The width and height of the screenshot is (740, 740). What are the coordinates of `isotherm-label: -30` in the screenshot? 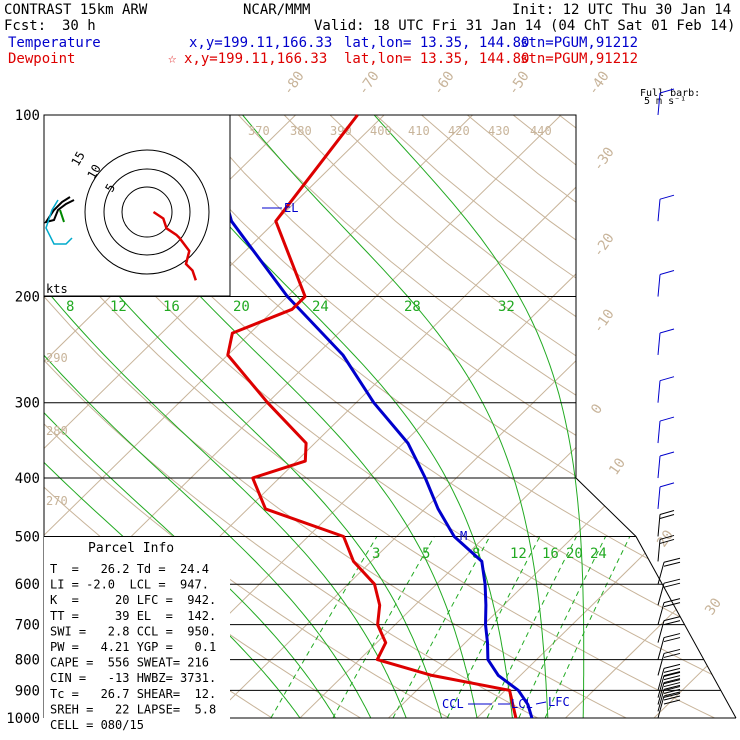 It's located at (604, 159).